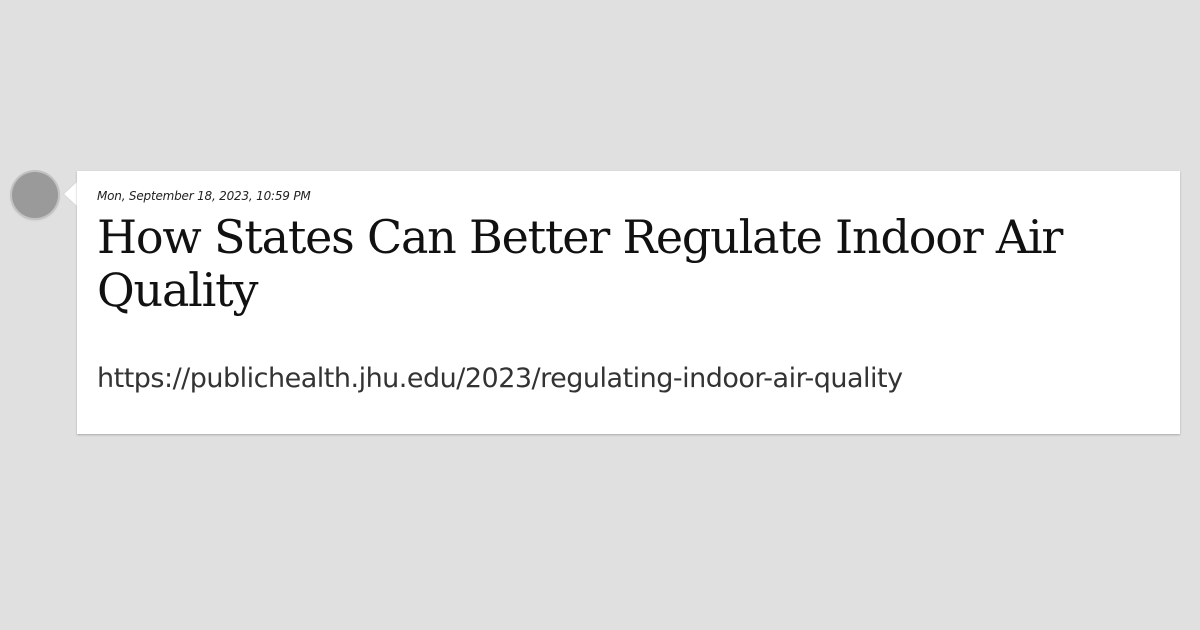 This screenshot has width=1200, height=630. Describe the element at coordinates (35, 195) in the screenshot. I see `avatar` at that location.